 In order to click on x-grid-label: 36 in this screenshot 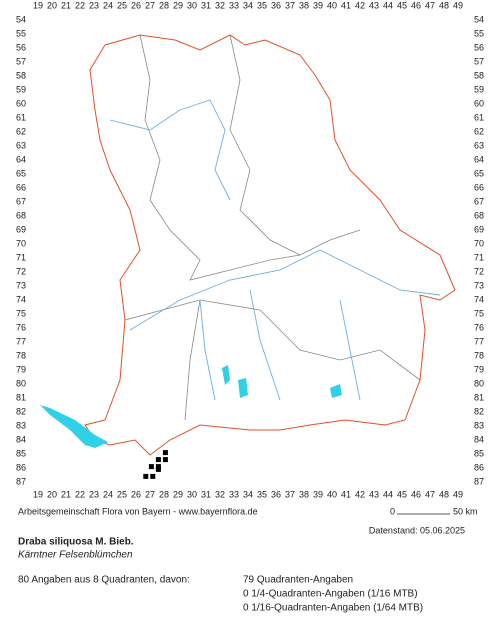, I will do `click(276, 5)`.